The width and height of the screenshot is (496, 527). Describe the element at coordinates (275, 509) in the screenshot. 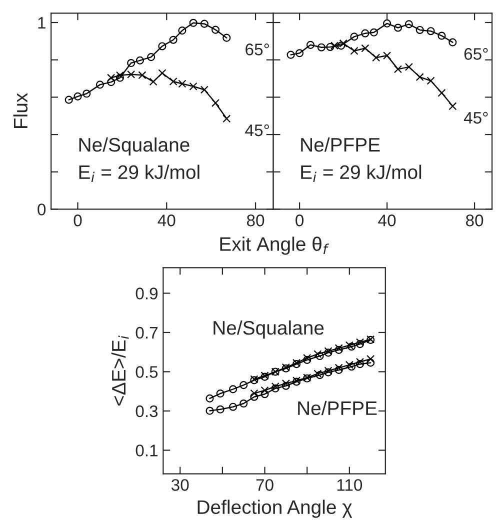

I see `x-axis-title: Deflection Angle χ` at that location.